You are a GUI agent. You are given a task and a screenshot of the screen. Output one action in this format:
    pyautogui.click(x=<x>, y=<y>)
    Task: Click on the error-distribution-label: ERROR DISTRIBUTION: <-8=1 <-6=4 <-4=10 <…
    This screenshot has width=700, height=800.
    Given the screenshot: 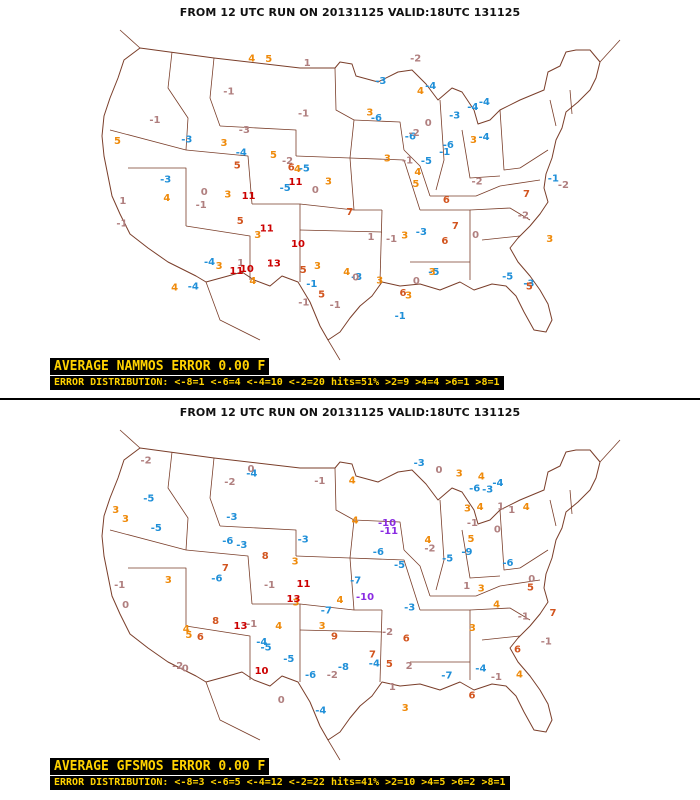 What is the action you would take?
    pyautogui.click(x=277, y=383)
    